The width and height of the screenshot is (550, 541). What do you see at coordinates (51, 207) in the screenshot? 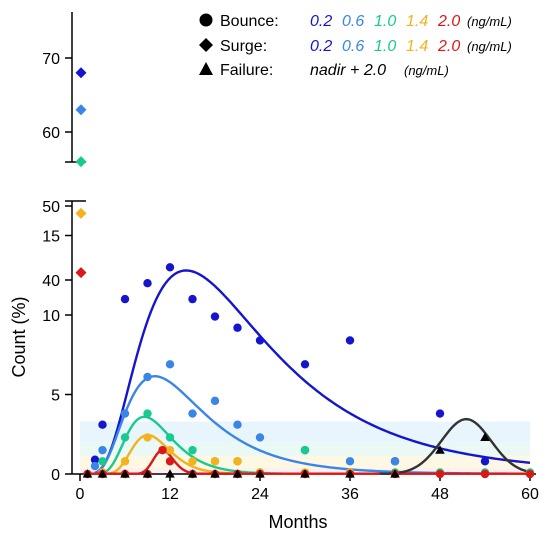
I see `upper-y-tick-label: 50` at bounding box center [51, 207].